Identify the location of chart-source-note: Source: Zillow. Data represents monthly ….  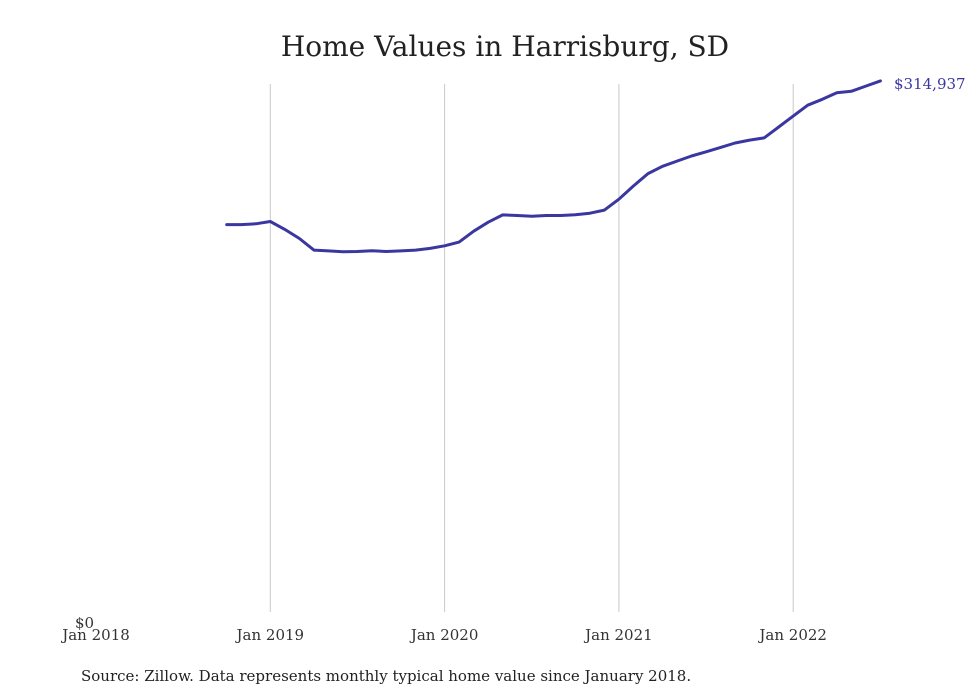
(386, 676).